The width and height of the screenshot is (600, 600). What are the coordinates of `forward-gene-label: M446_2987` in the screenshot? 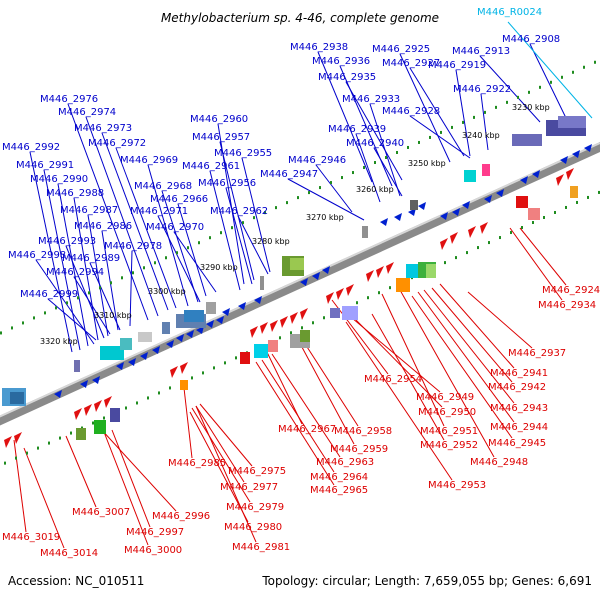 It's located at (89, 210).